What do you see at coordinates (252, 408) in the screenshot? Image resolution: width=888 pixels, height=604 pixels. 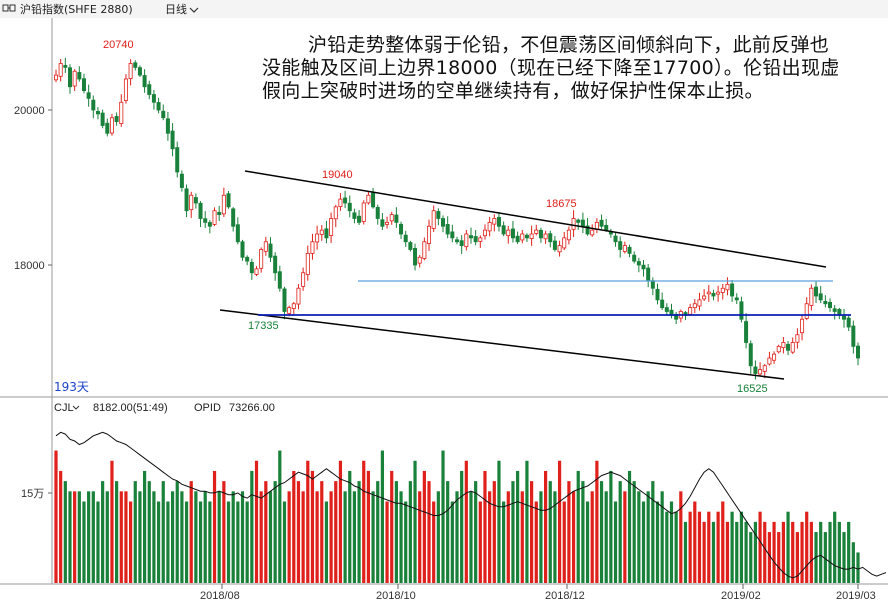 I see `opid-value: 73266.00` at bounding box center [252, 408].